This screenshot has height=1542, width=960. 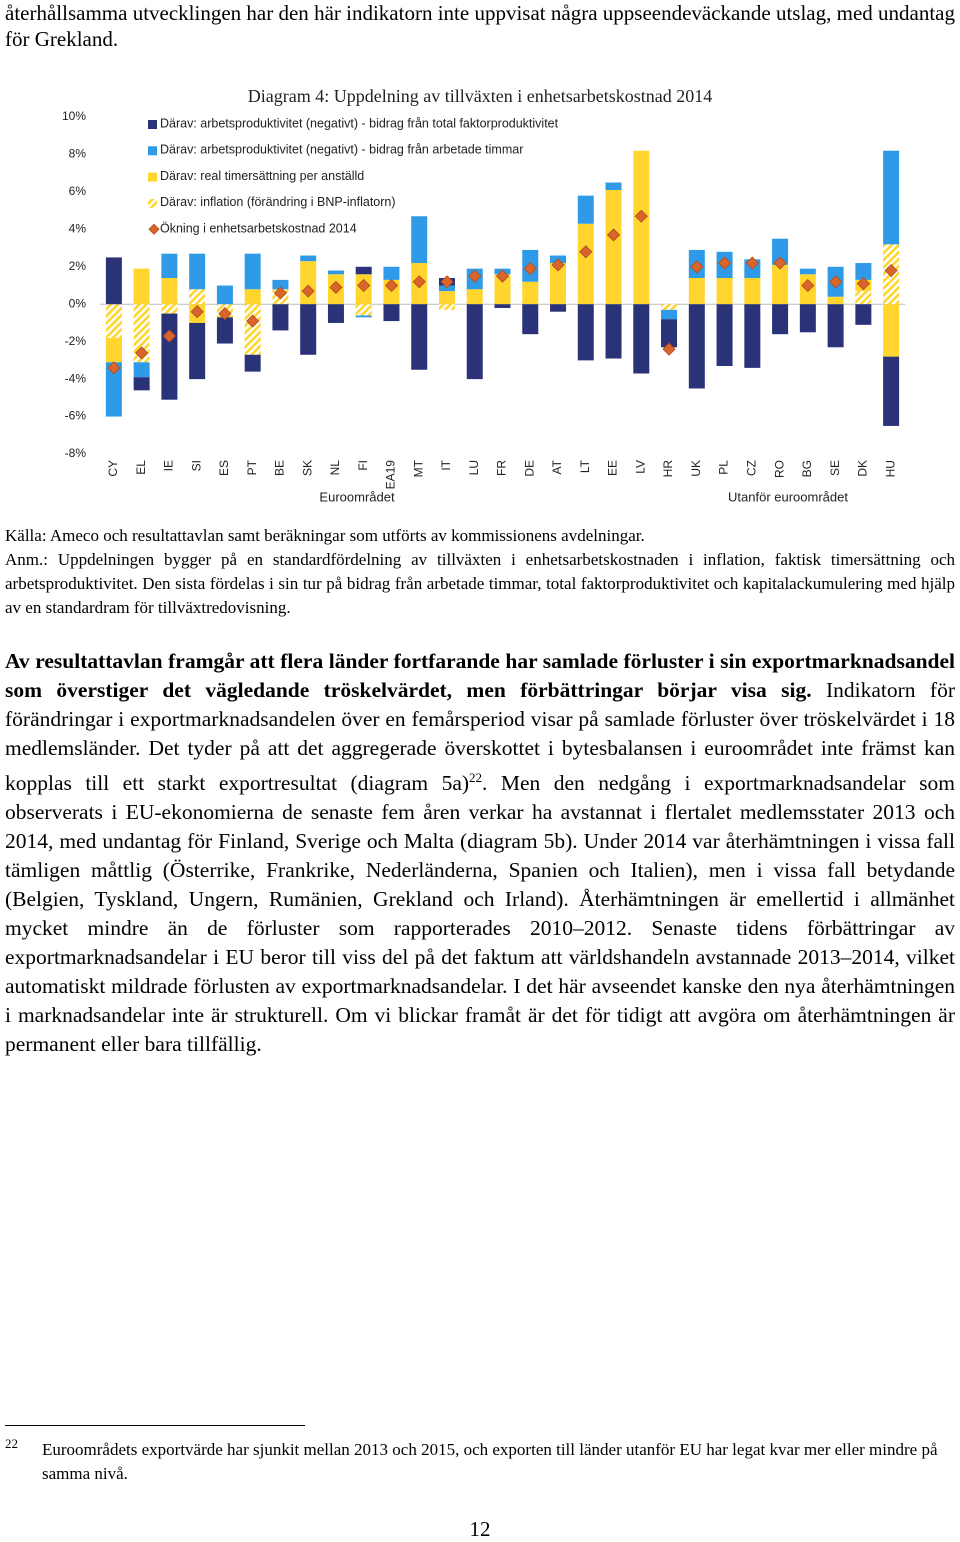 What do you see at coordinates (557, 466) in the screenshot?
I see `x-tick-label: AT` at bounding box center [557, 466].